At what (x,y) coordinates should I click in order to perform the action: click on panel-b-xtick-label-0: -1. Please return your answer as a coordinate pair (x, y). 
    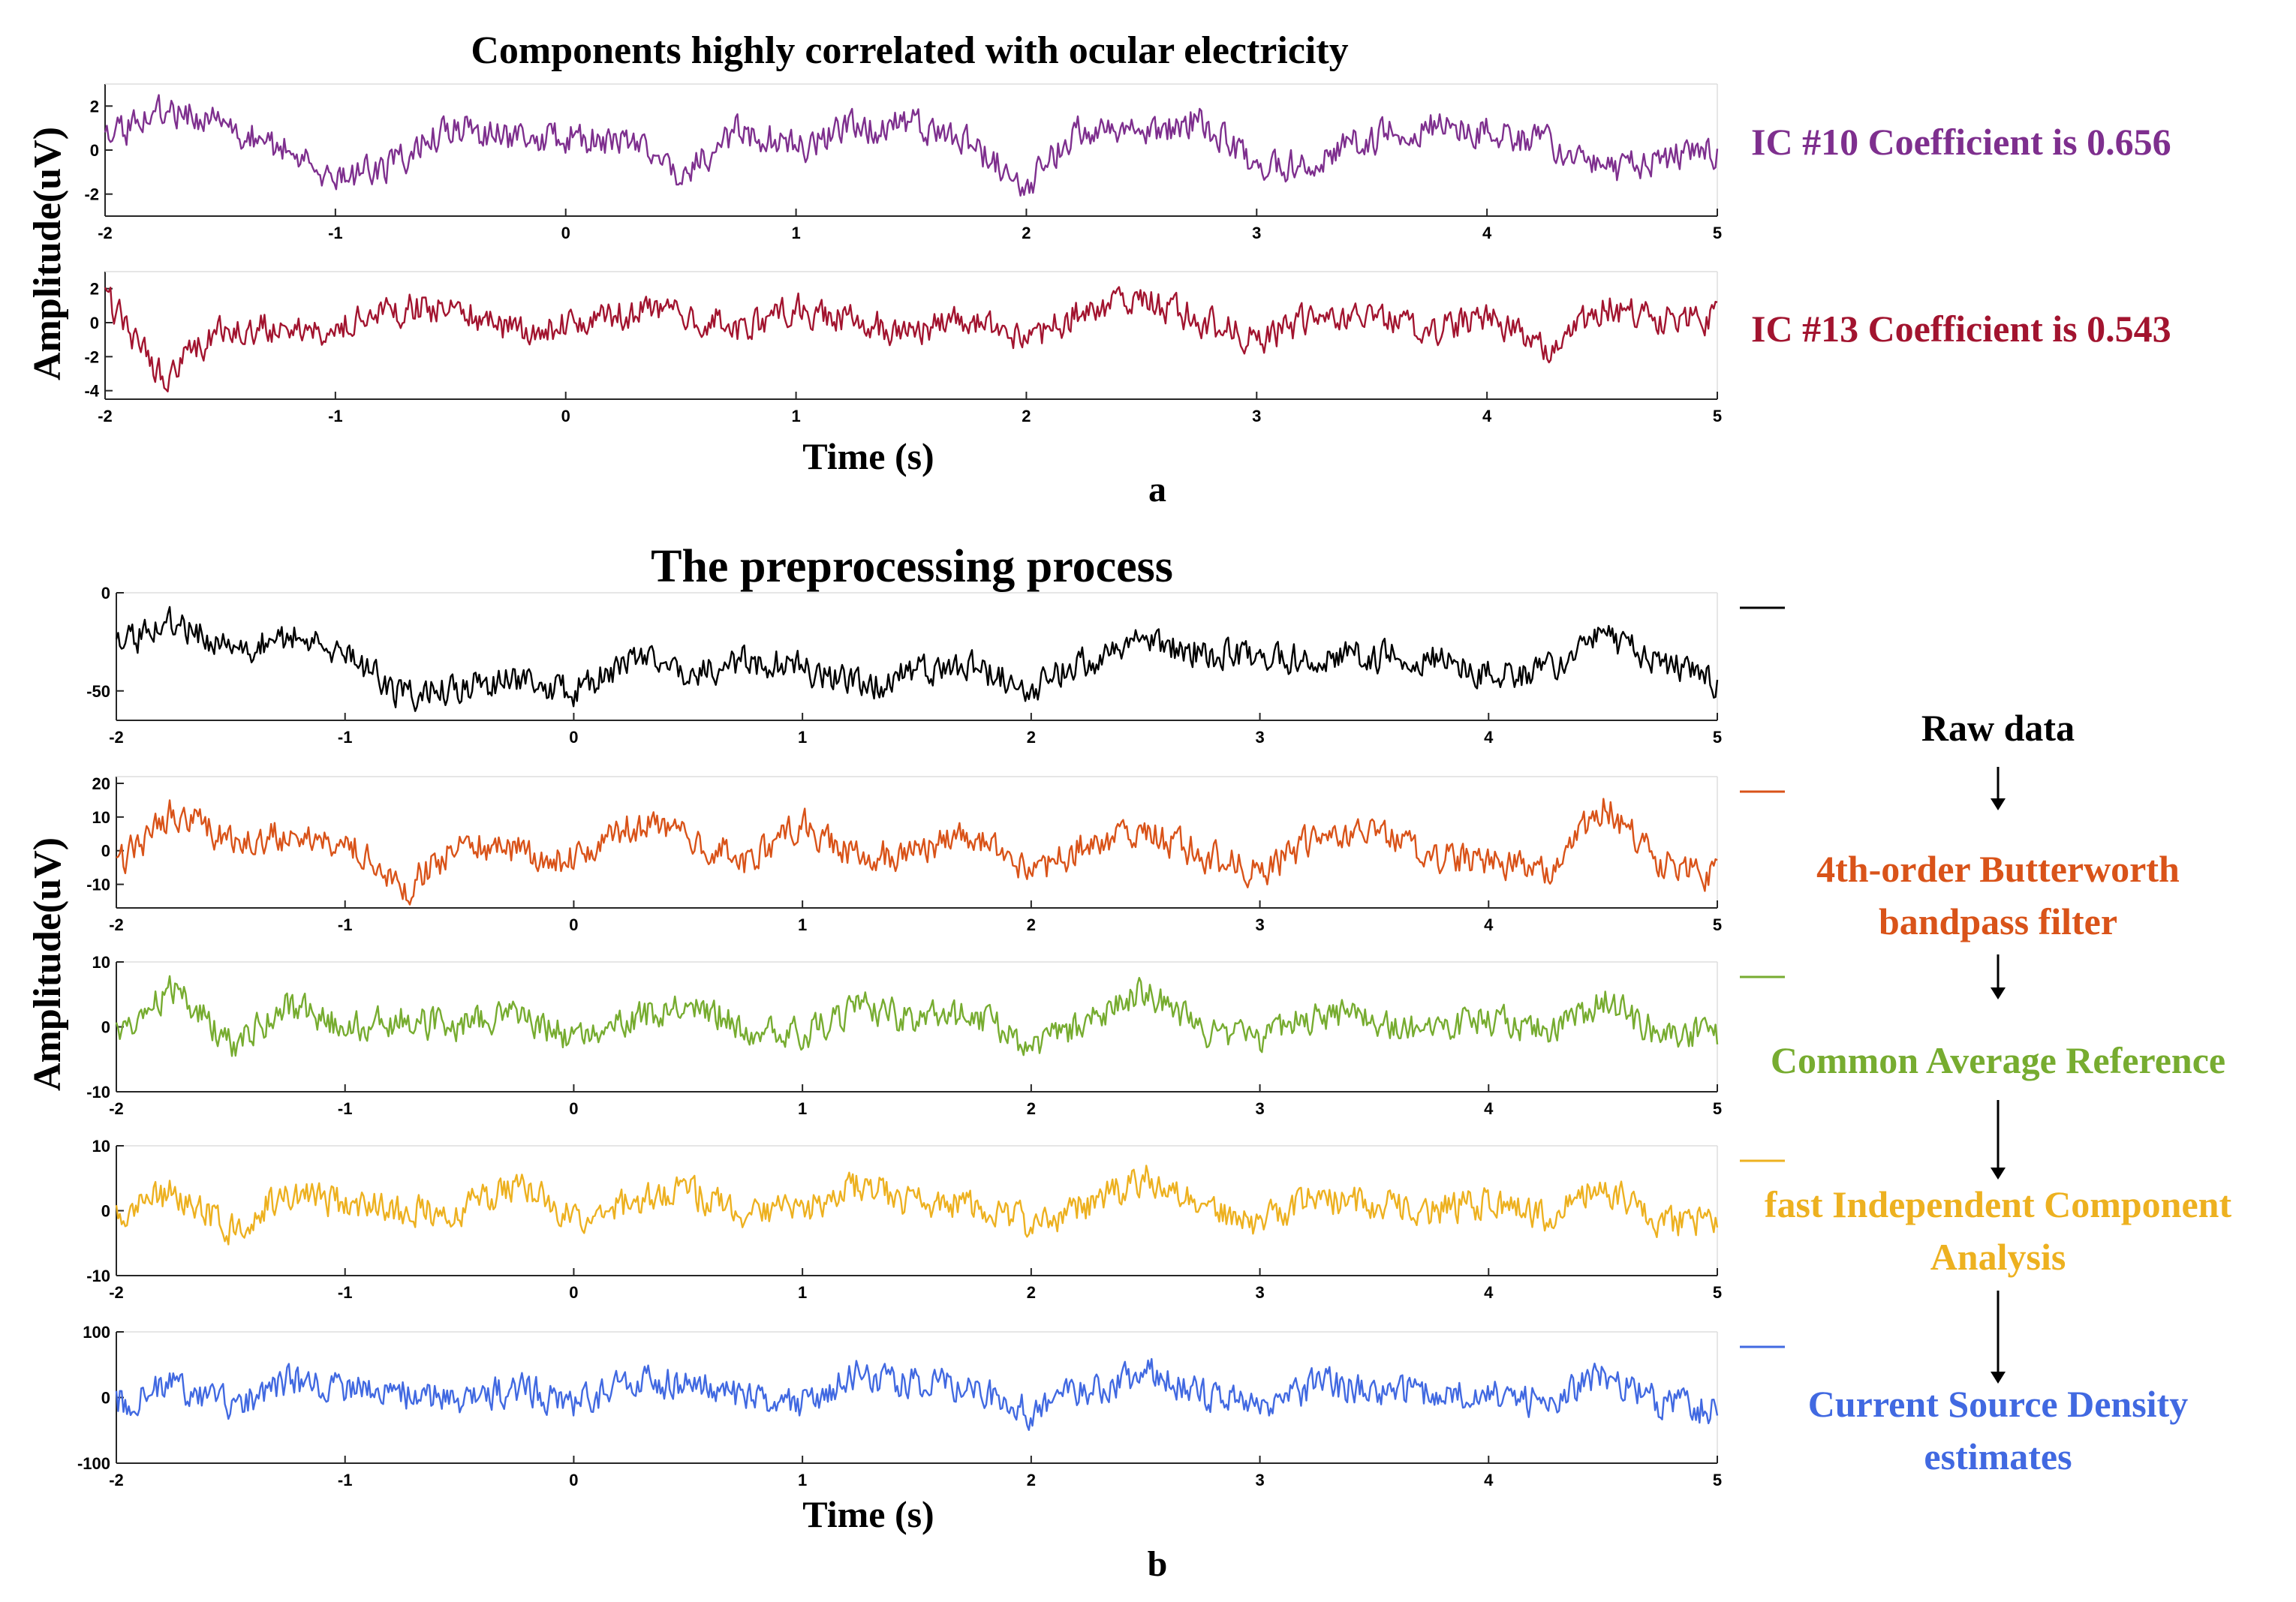
    Looking at the image, I should click on (345, 737).